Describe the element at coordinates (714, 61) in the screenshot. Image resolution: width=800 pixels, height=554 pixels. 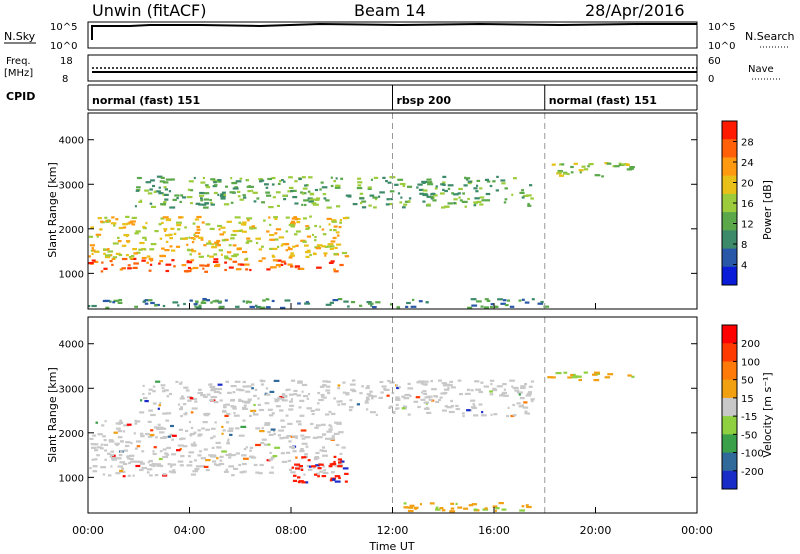
I see `nave-tick-top: 60` at that location.